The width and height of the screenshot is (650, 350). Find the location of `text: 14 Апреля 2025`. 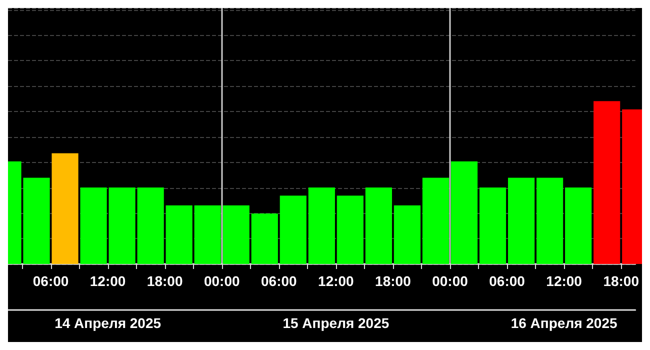

text: 14 Апреля 2025 is located at coordinates (108, 323).